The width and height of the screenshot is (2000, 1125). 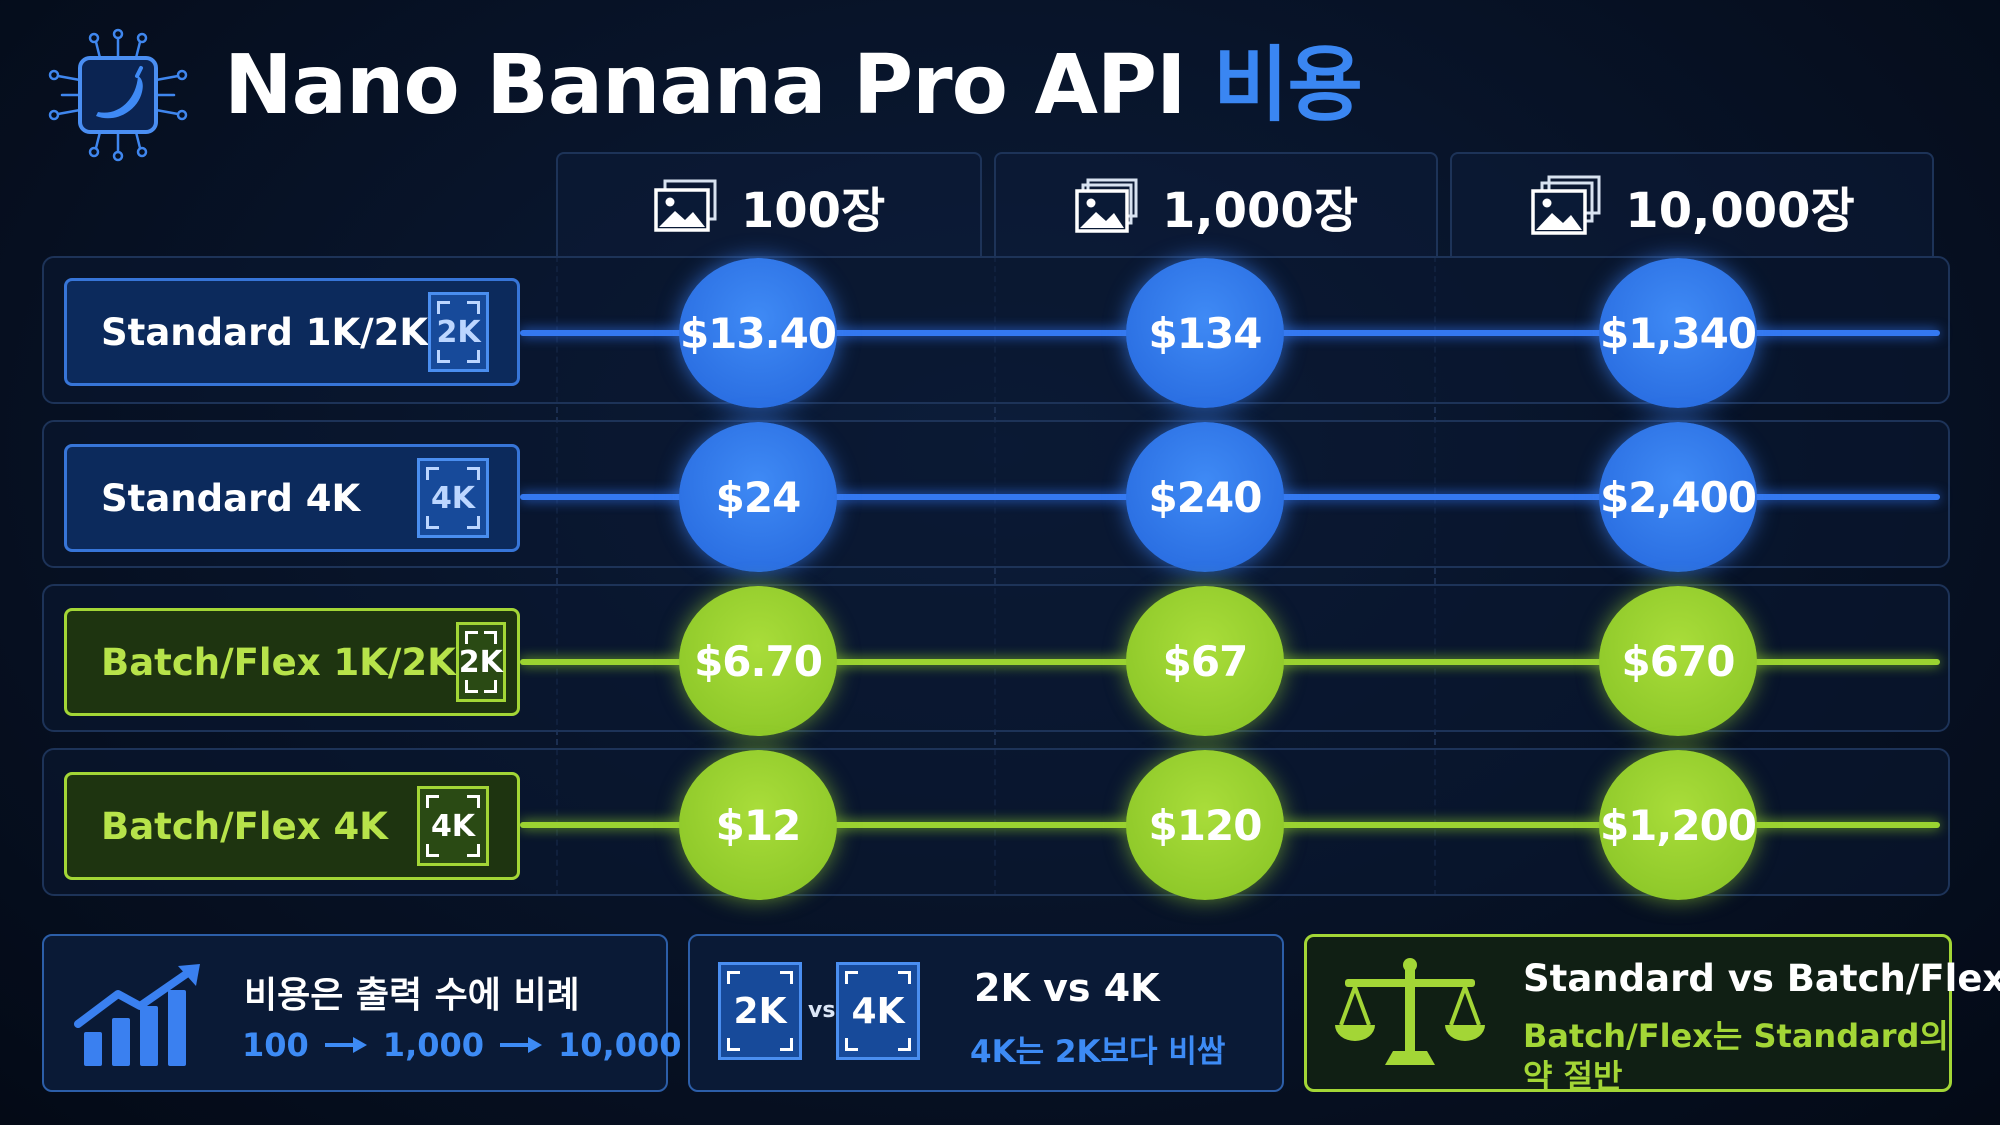 What do you see at coordinates (462, 1045) in the screenshot?
I see `card-steps: 100 1,000 10,000` at bounding box center [462, 1045].